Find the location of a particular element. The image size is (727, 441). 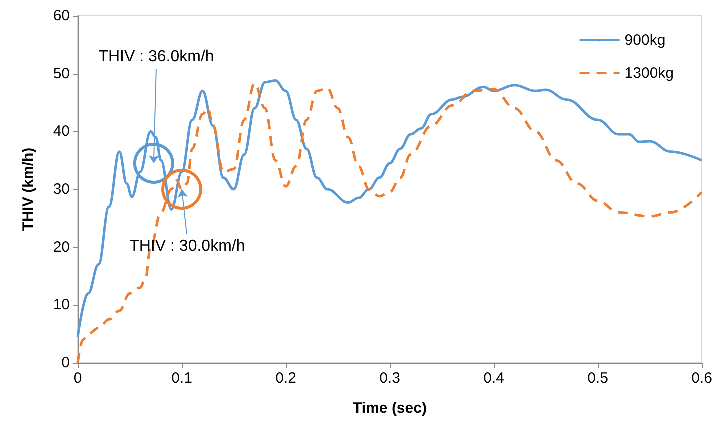

x-tick-label: 0 is located at coordinates (78, 378).